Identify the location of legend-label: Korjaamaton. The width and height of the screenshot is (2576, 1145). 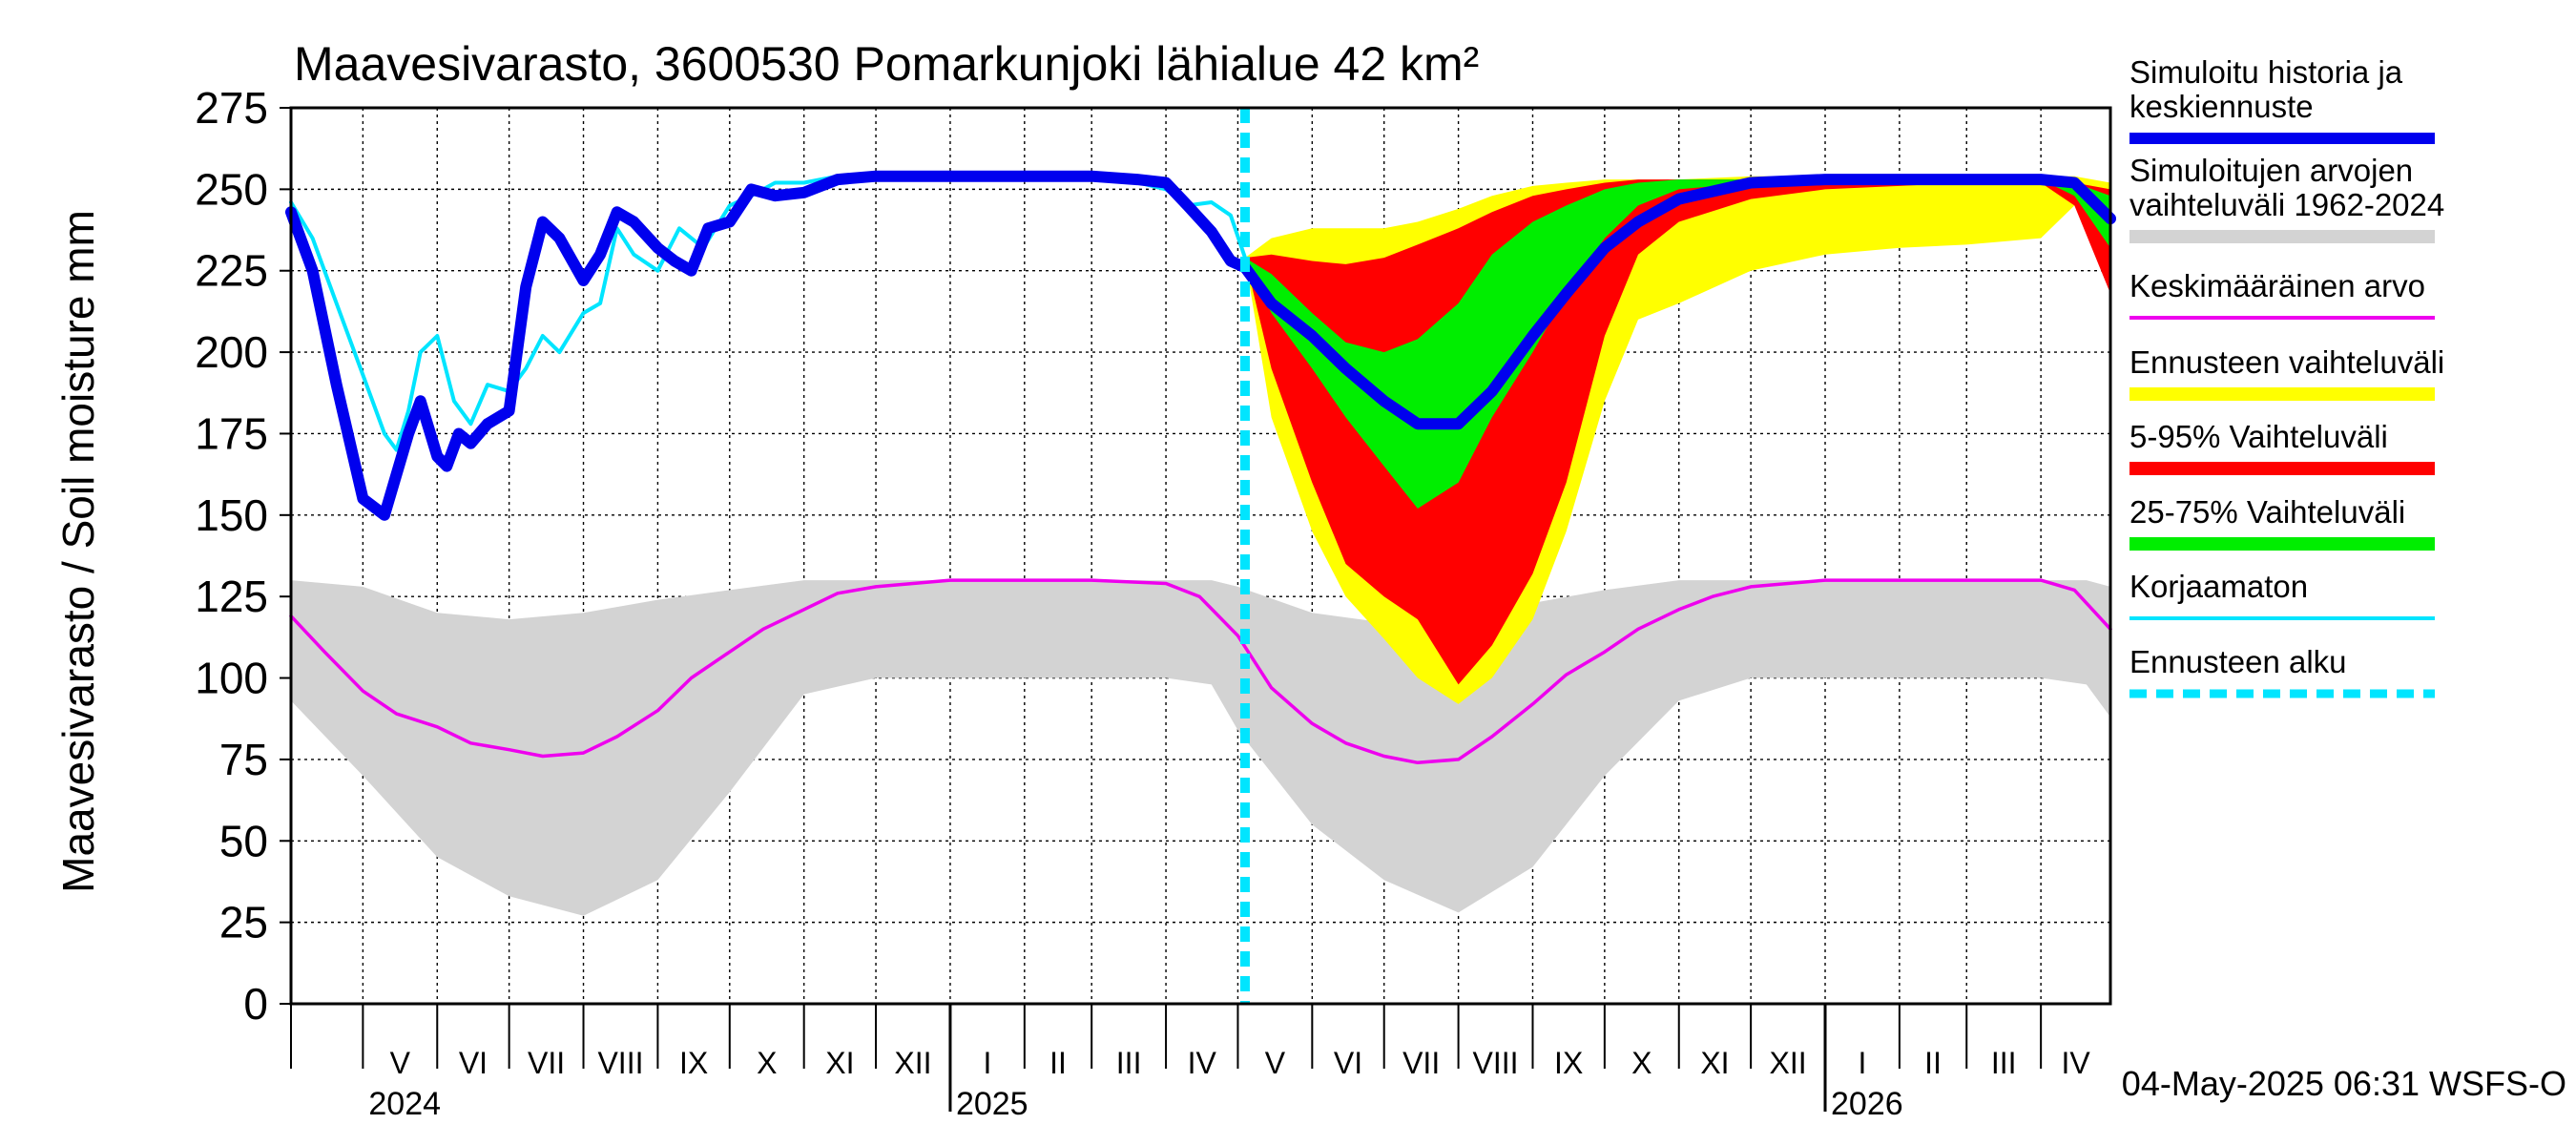
(2218, 586).